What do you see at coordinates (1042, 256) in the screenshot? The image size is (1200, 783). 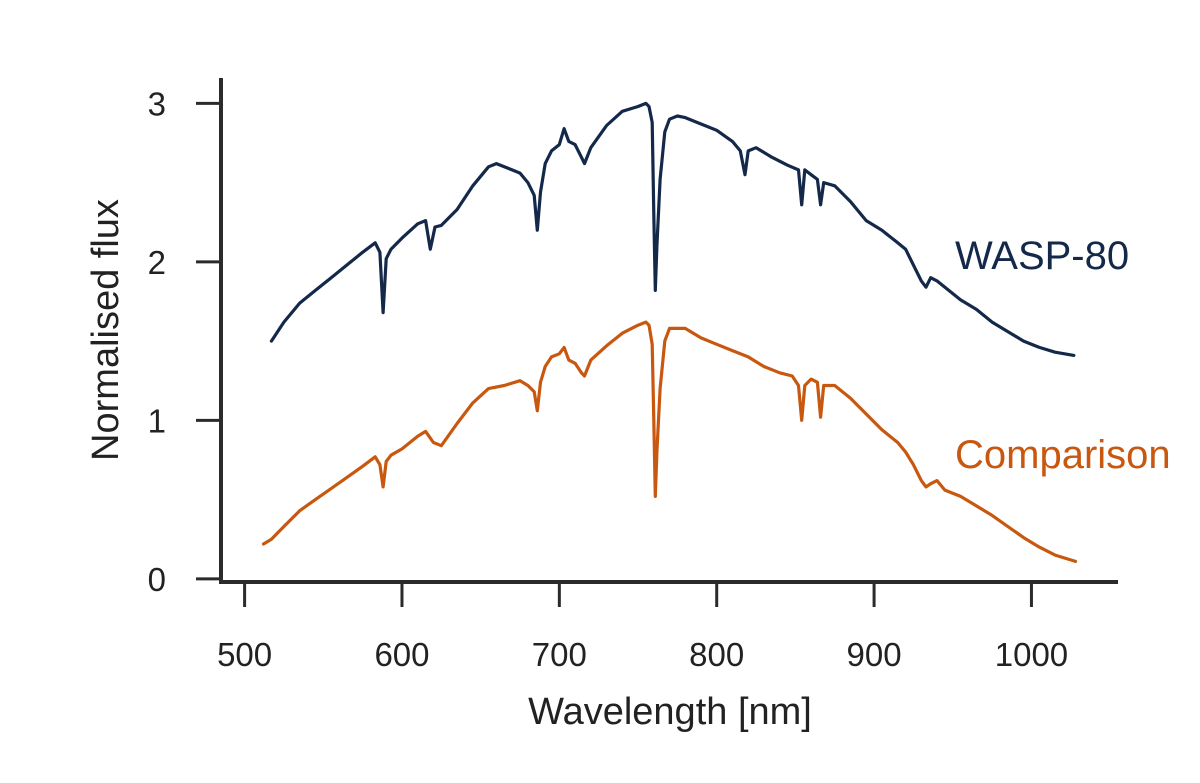 I see `series-label-wasp80: WASP-80` at bounding box center [1042, 256].